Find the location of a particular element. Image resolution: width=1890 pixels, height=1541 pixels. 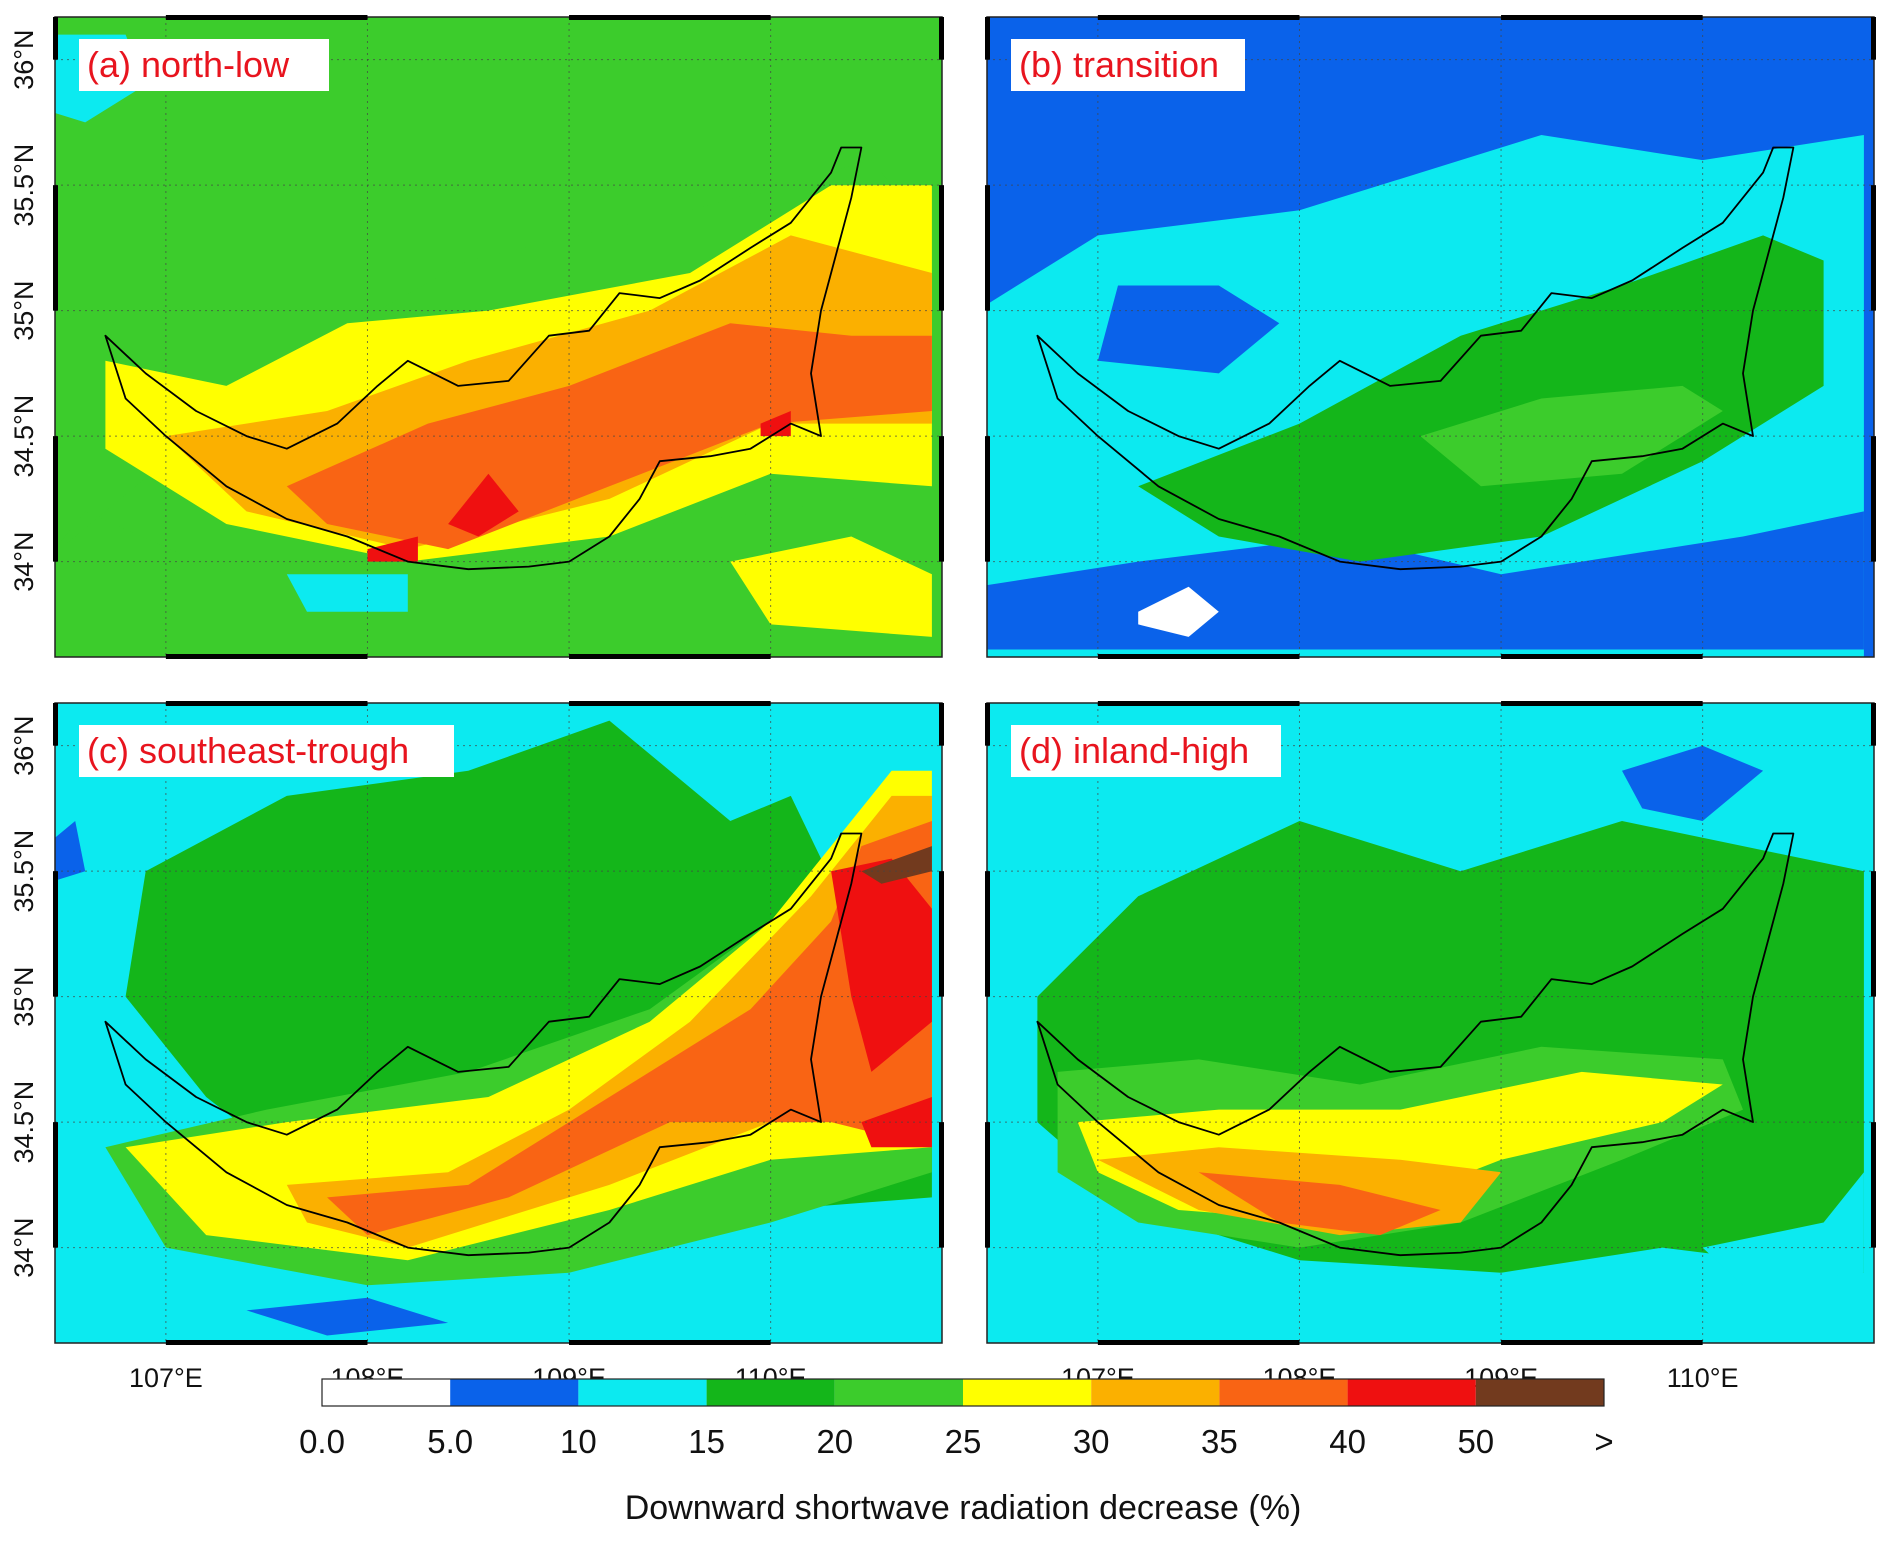

lon-tick-label: 110°E is located at coordinates (1703, 1378).